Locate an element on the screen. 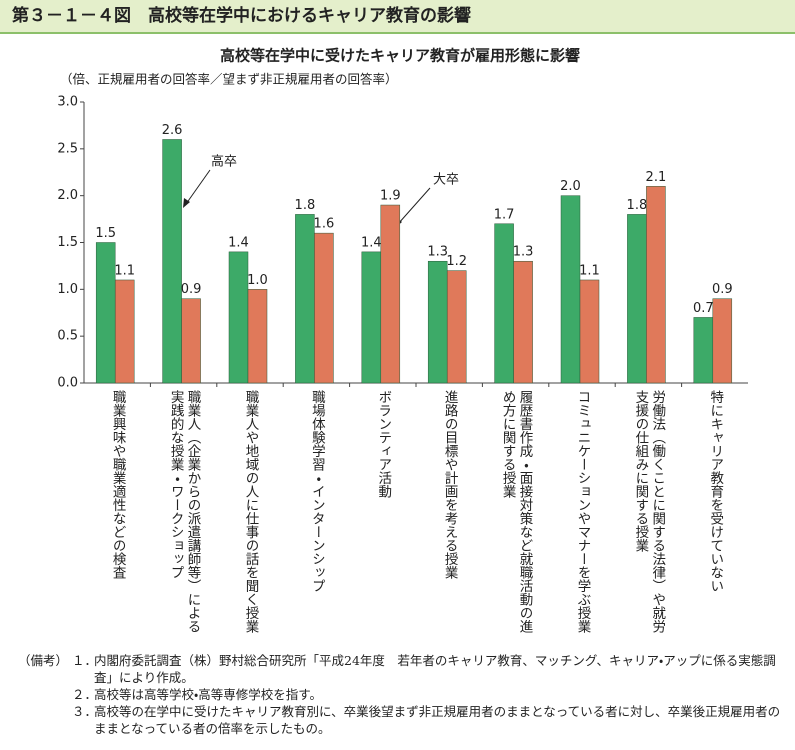 The image size is (795, 750). x-tick-label: コミュニケーションやマナーを学ぶ授業 is located at coordinates (582, 511).